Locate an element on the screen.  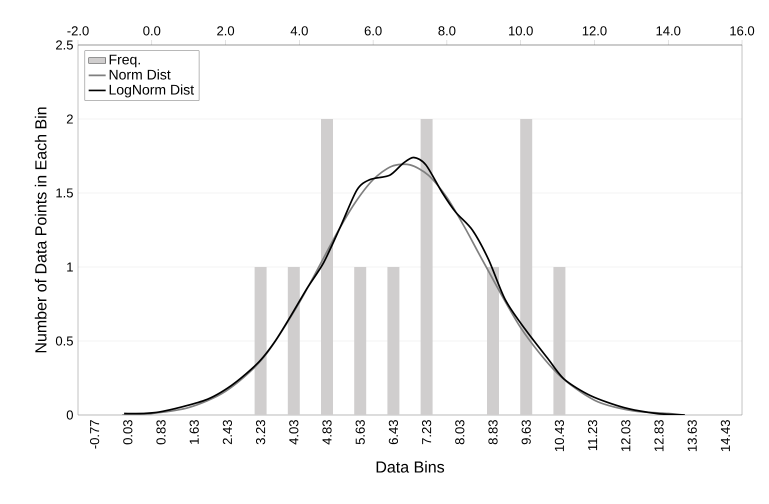
x-tick-label: 3.23 is located at coordinates (261, 432).